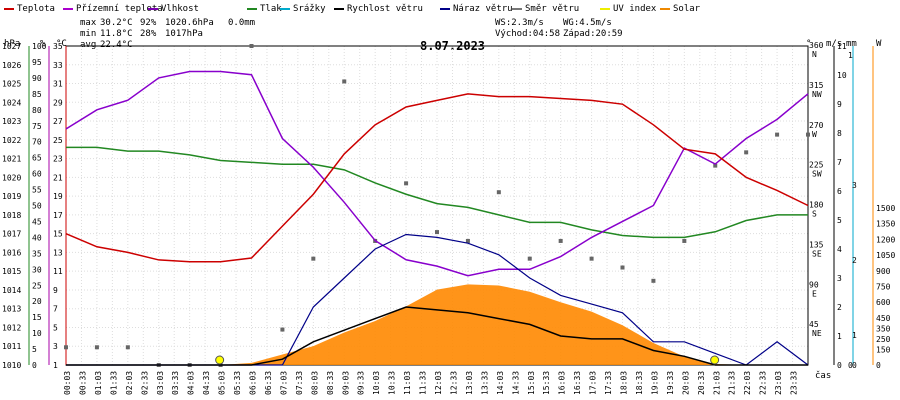 Image resolution: width=900 pixels, height=400 pixels. What do you see at coordinates (58, 121) in the screenshot?
I see `tick-degc: 27` at bounding box center [58, 121].